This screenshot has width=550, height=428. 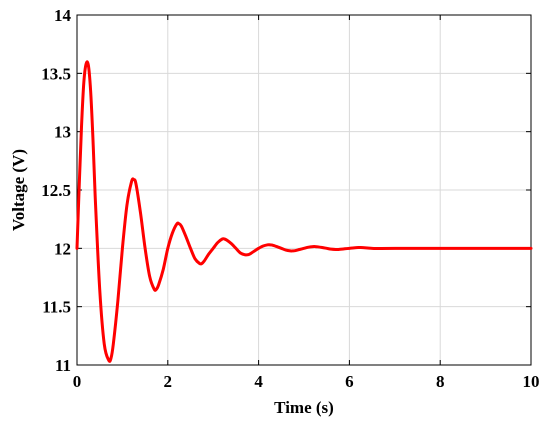 I want to click on y-axis-title: Voltage (V), so click(x=18, y=190).